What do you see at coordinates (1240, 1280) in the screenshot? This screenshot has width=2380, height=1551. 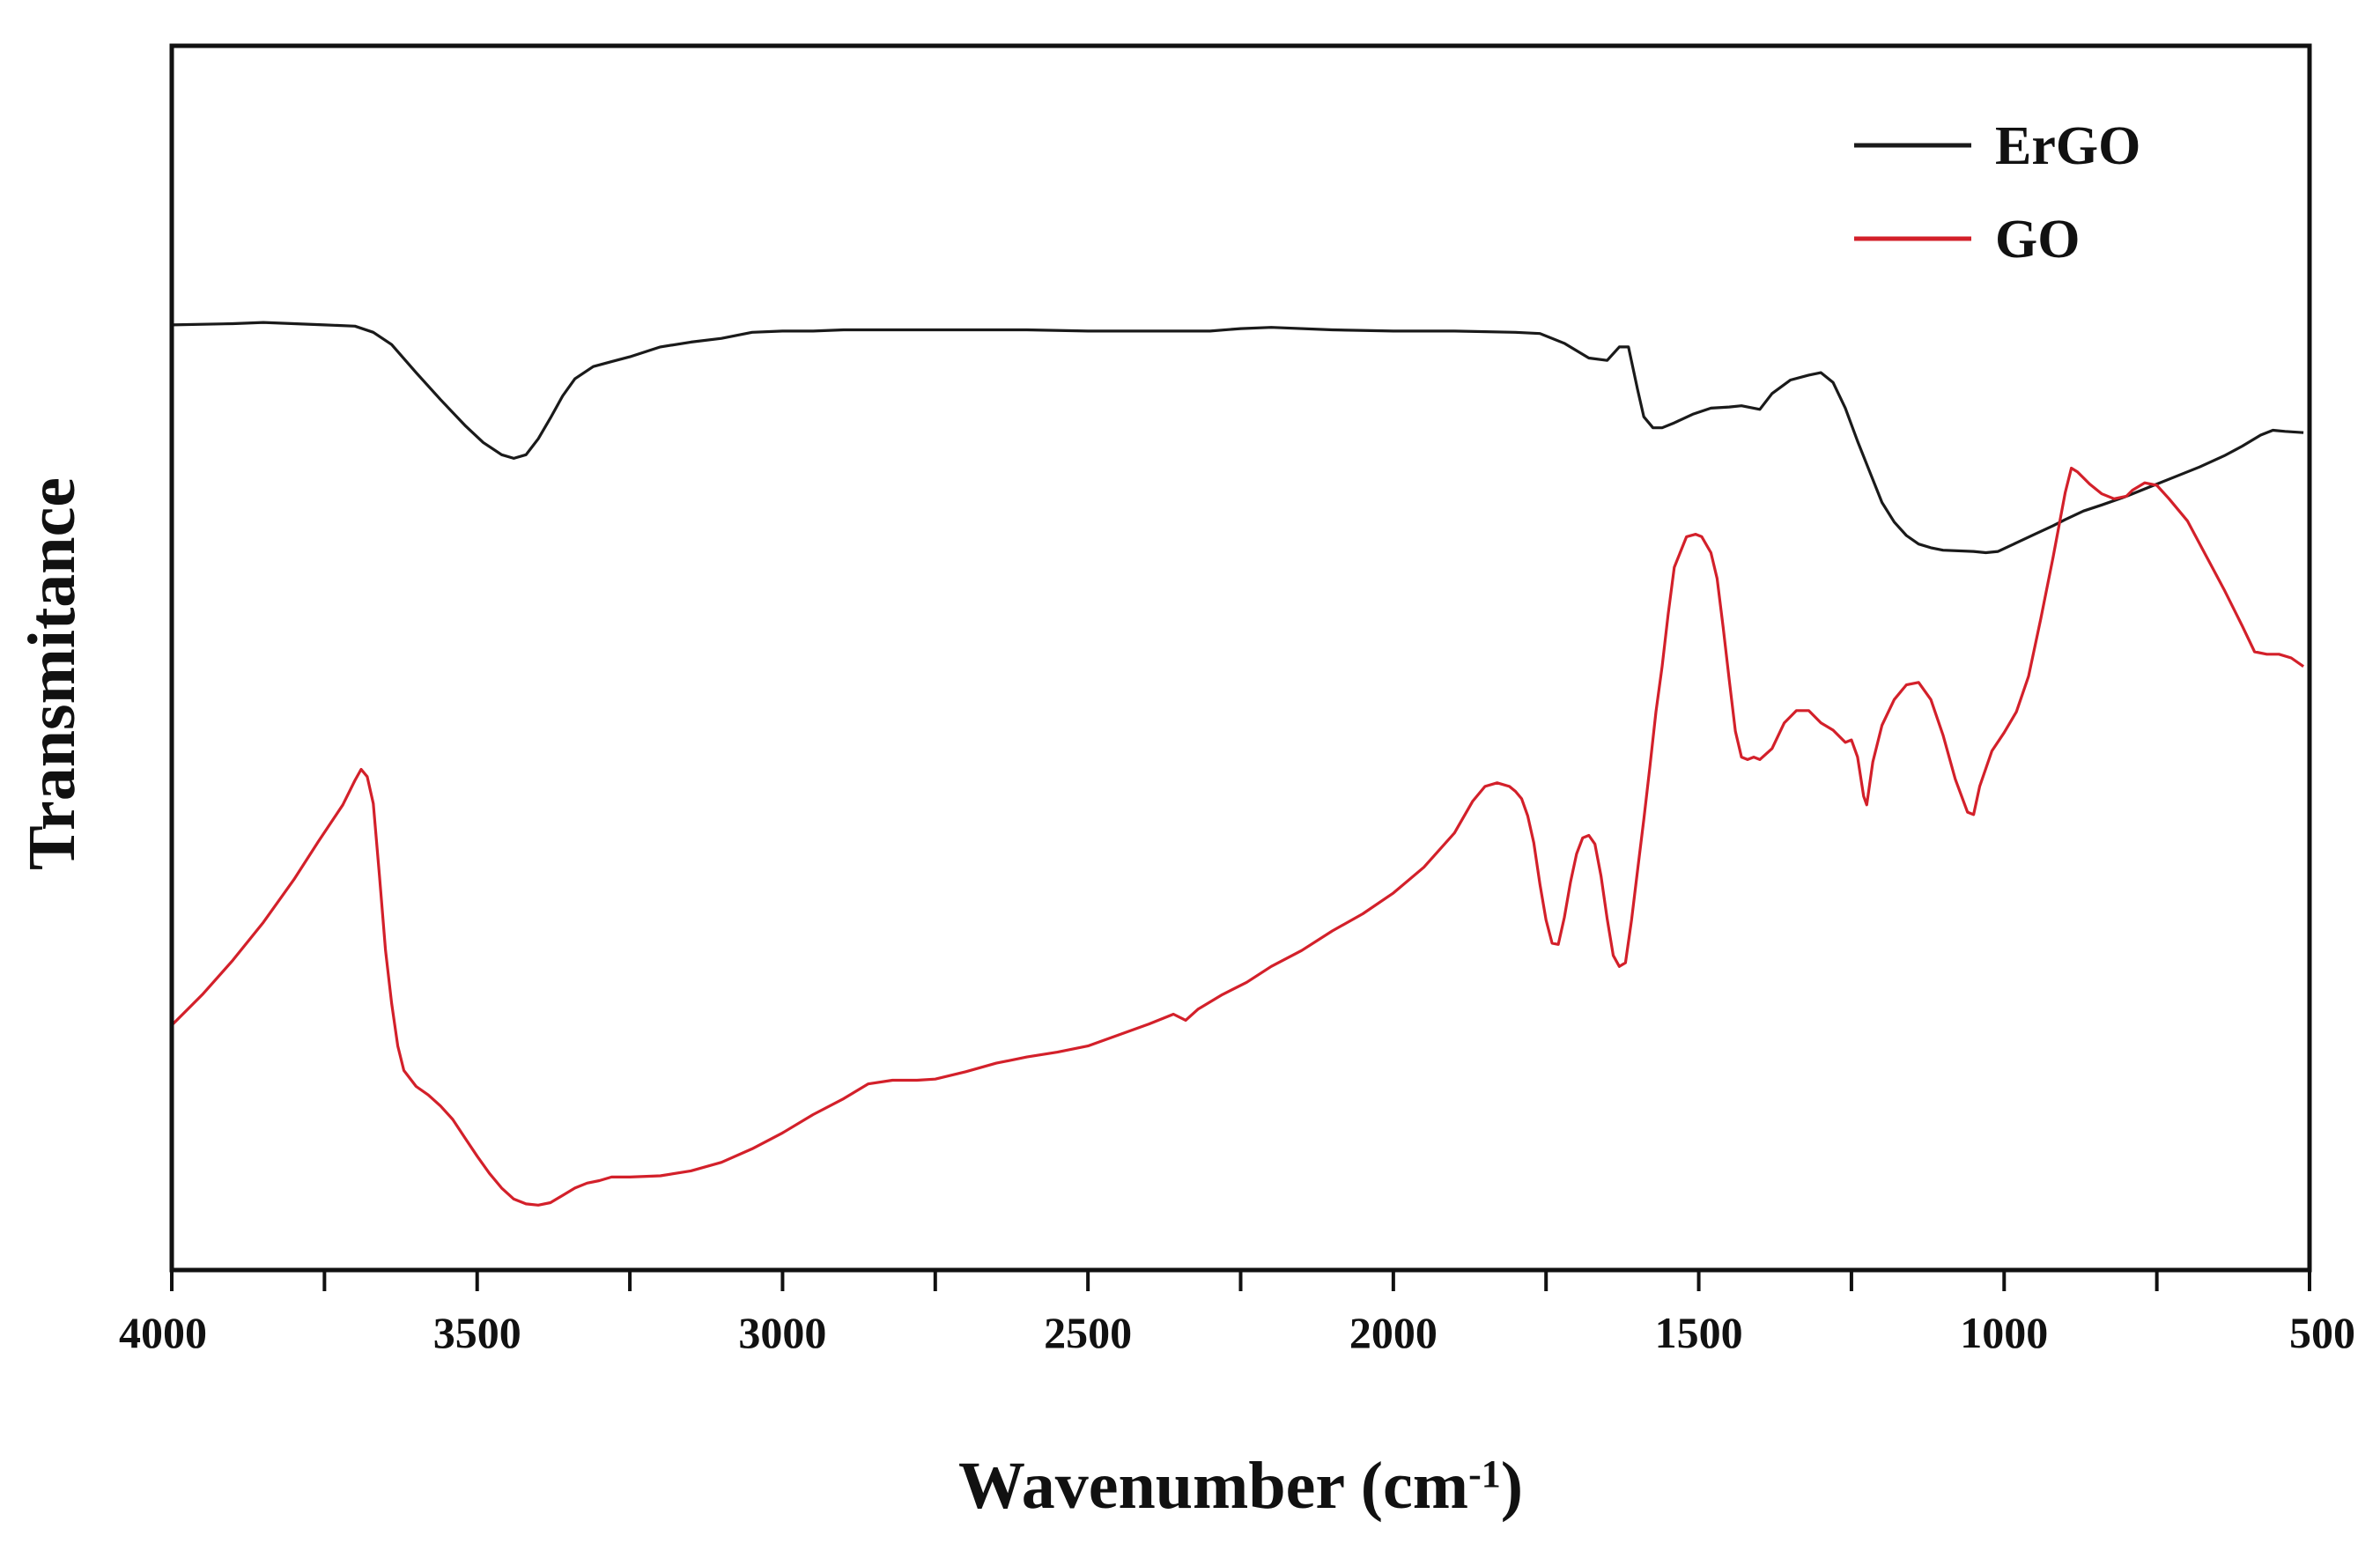 I see `x-axis-ticks` at bounding box center [1240, 1280].